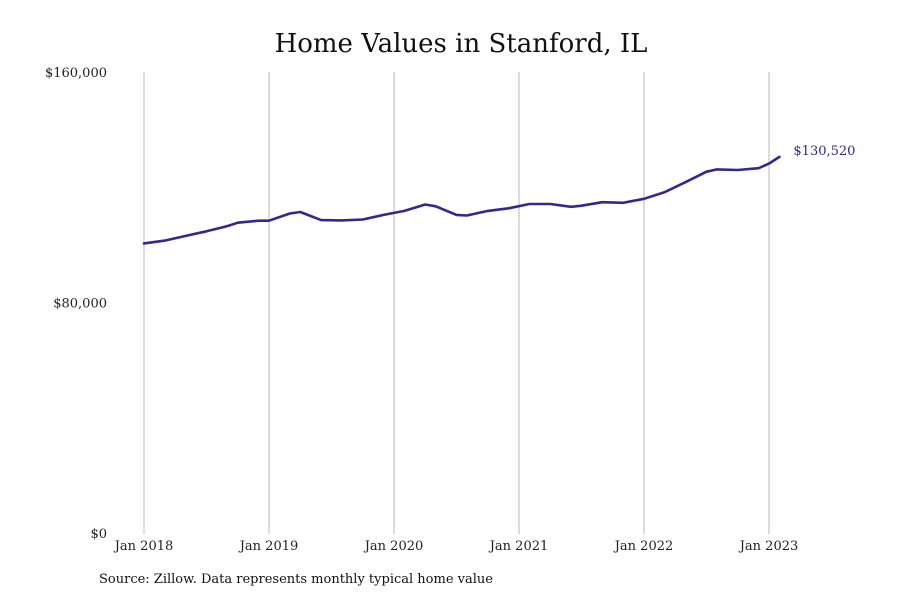  What do you see at coordinates (143, 546) in the screenshot?
I see `x-tick-label: Jan 2018` at bounding box center [143, 546].